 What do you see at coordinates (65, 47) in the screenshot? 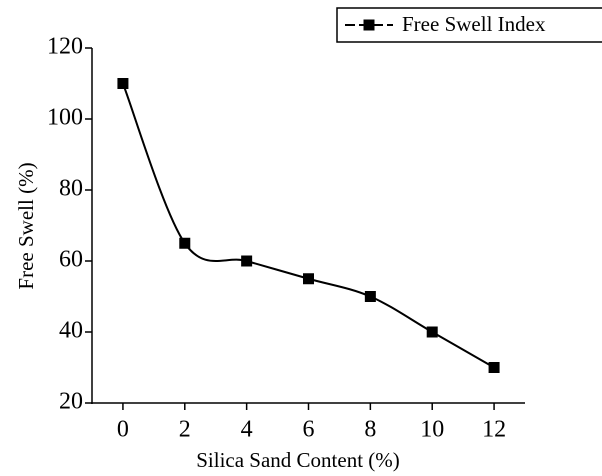
I see `y-tick-label: 120` at bounding box center [65, 47].